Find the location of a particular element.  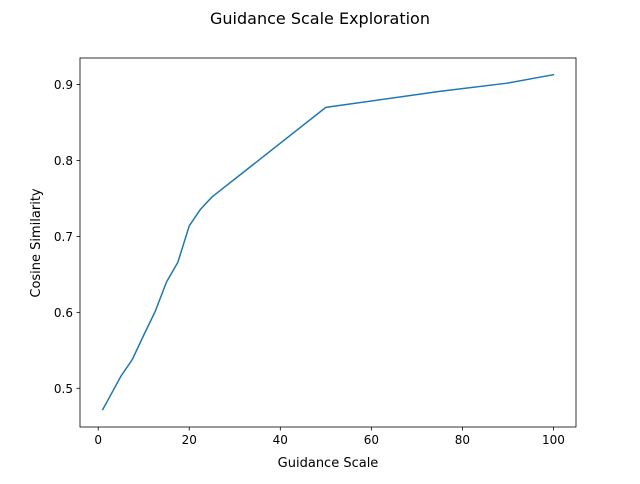

x-tick-label: 60 is located at coordinates (371, 440).